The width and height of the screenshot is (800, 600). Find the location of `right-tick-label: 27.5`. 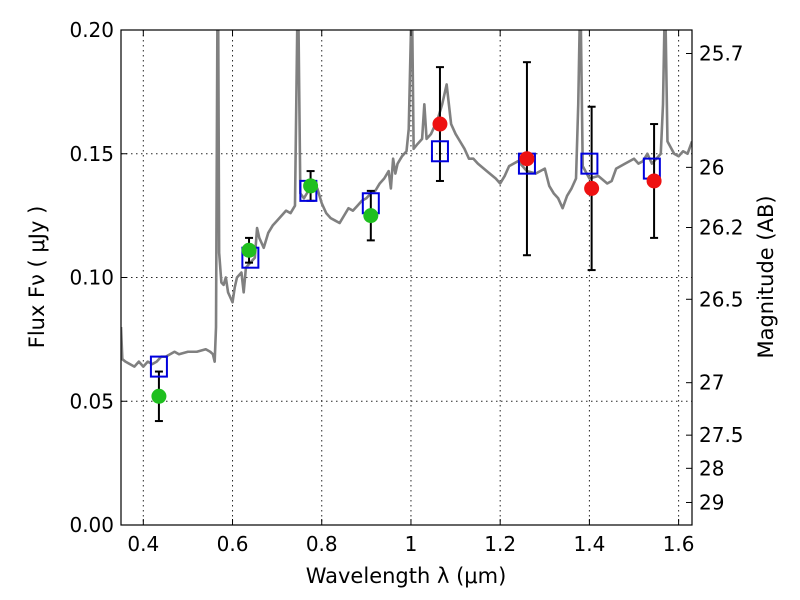

right-tick-label: 27.5 is located at coordinates (721, 435).